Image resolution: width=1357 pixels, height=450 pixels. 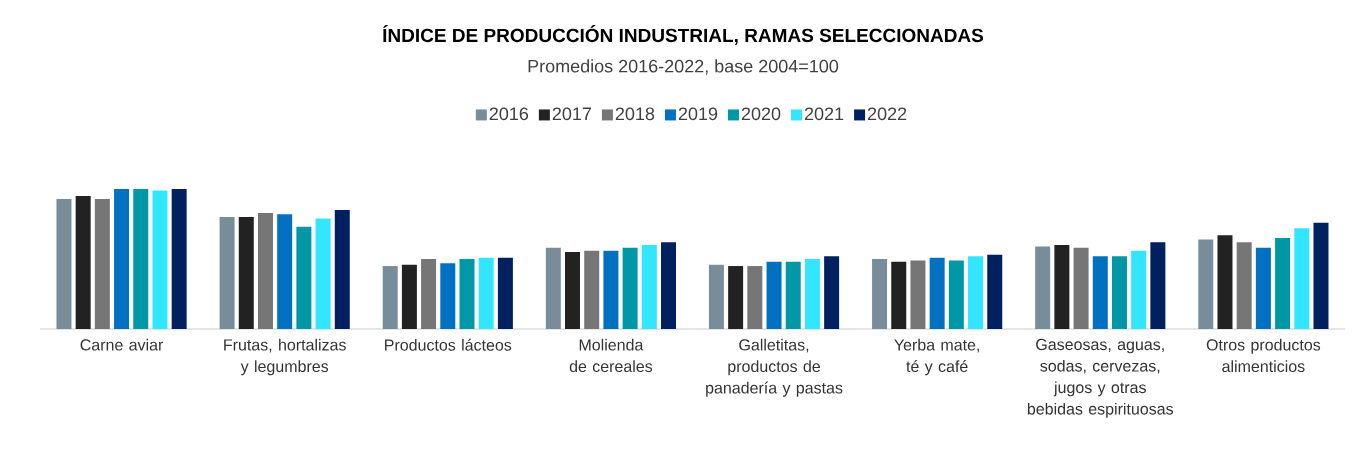 What do you see at coordinates (683, 35) in the screenshot?
I see `chart-title: ÍNDICE DE PRODUCCIÓN INDUSTRIAL, RAMAS SELECCIONADAS` at bounding box center [683, 35].